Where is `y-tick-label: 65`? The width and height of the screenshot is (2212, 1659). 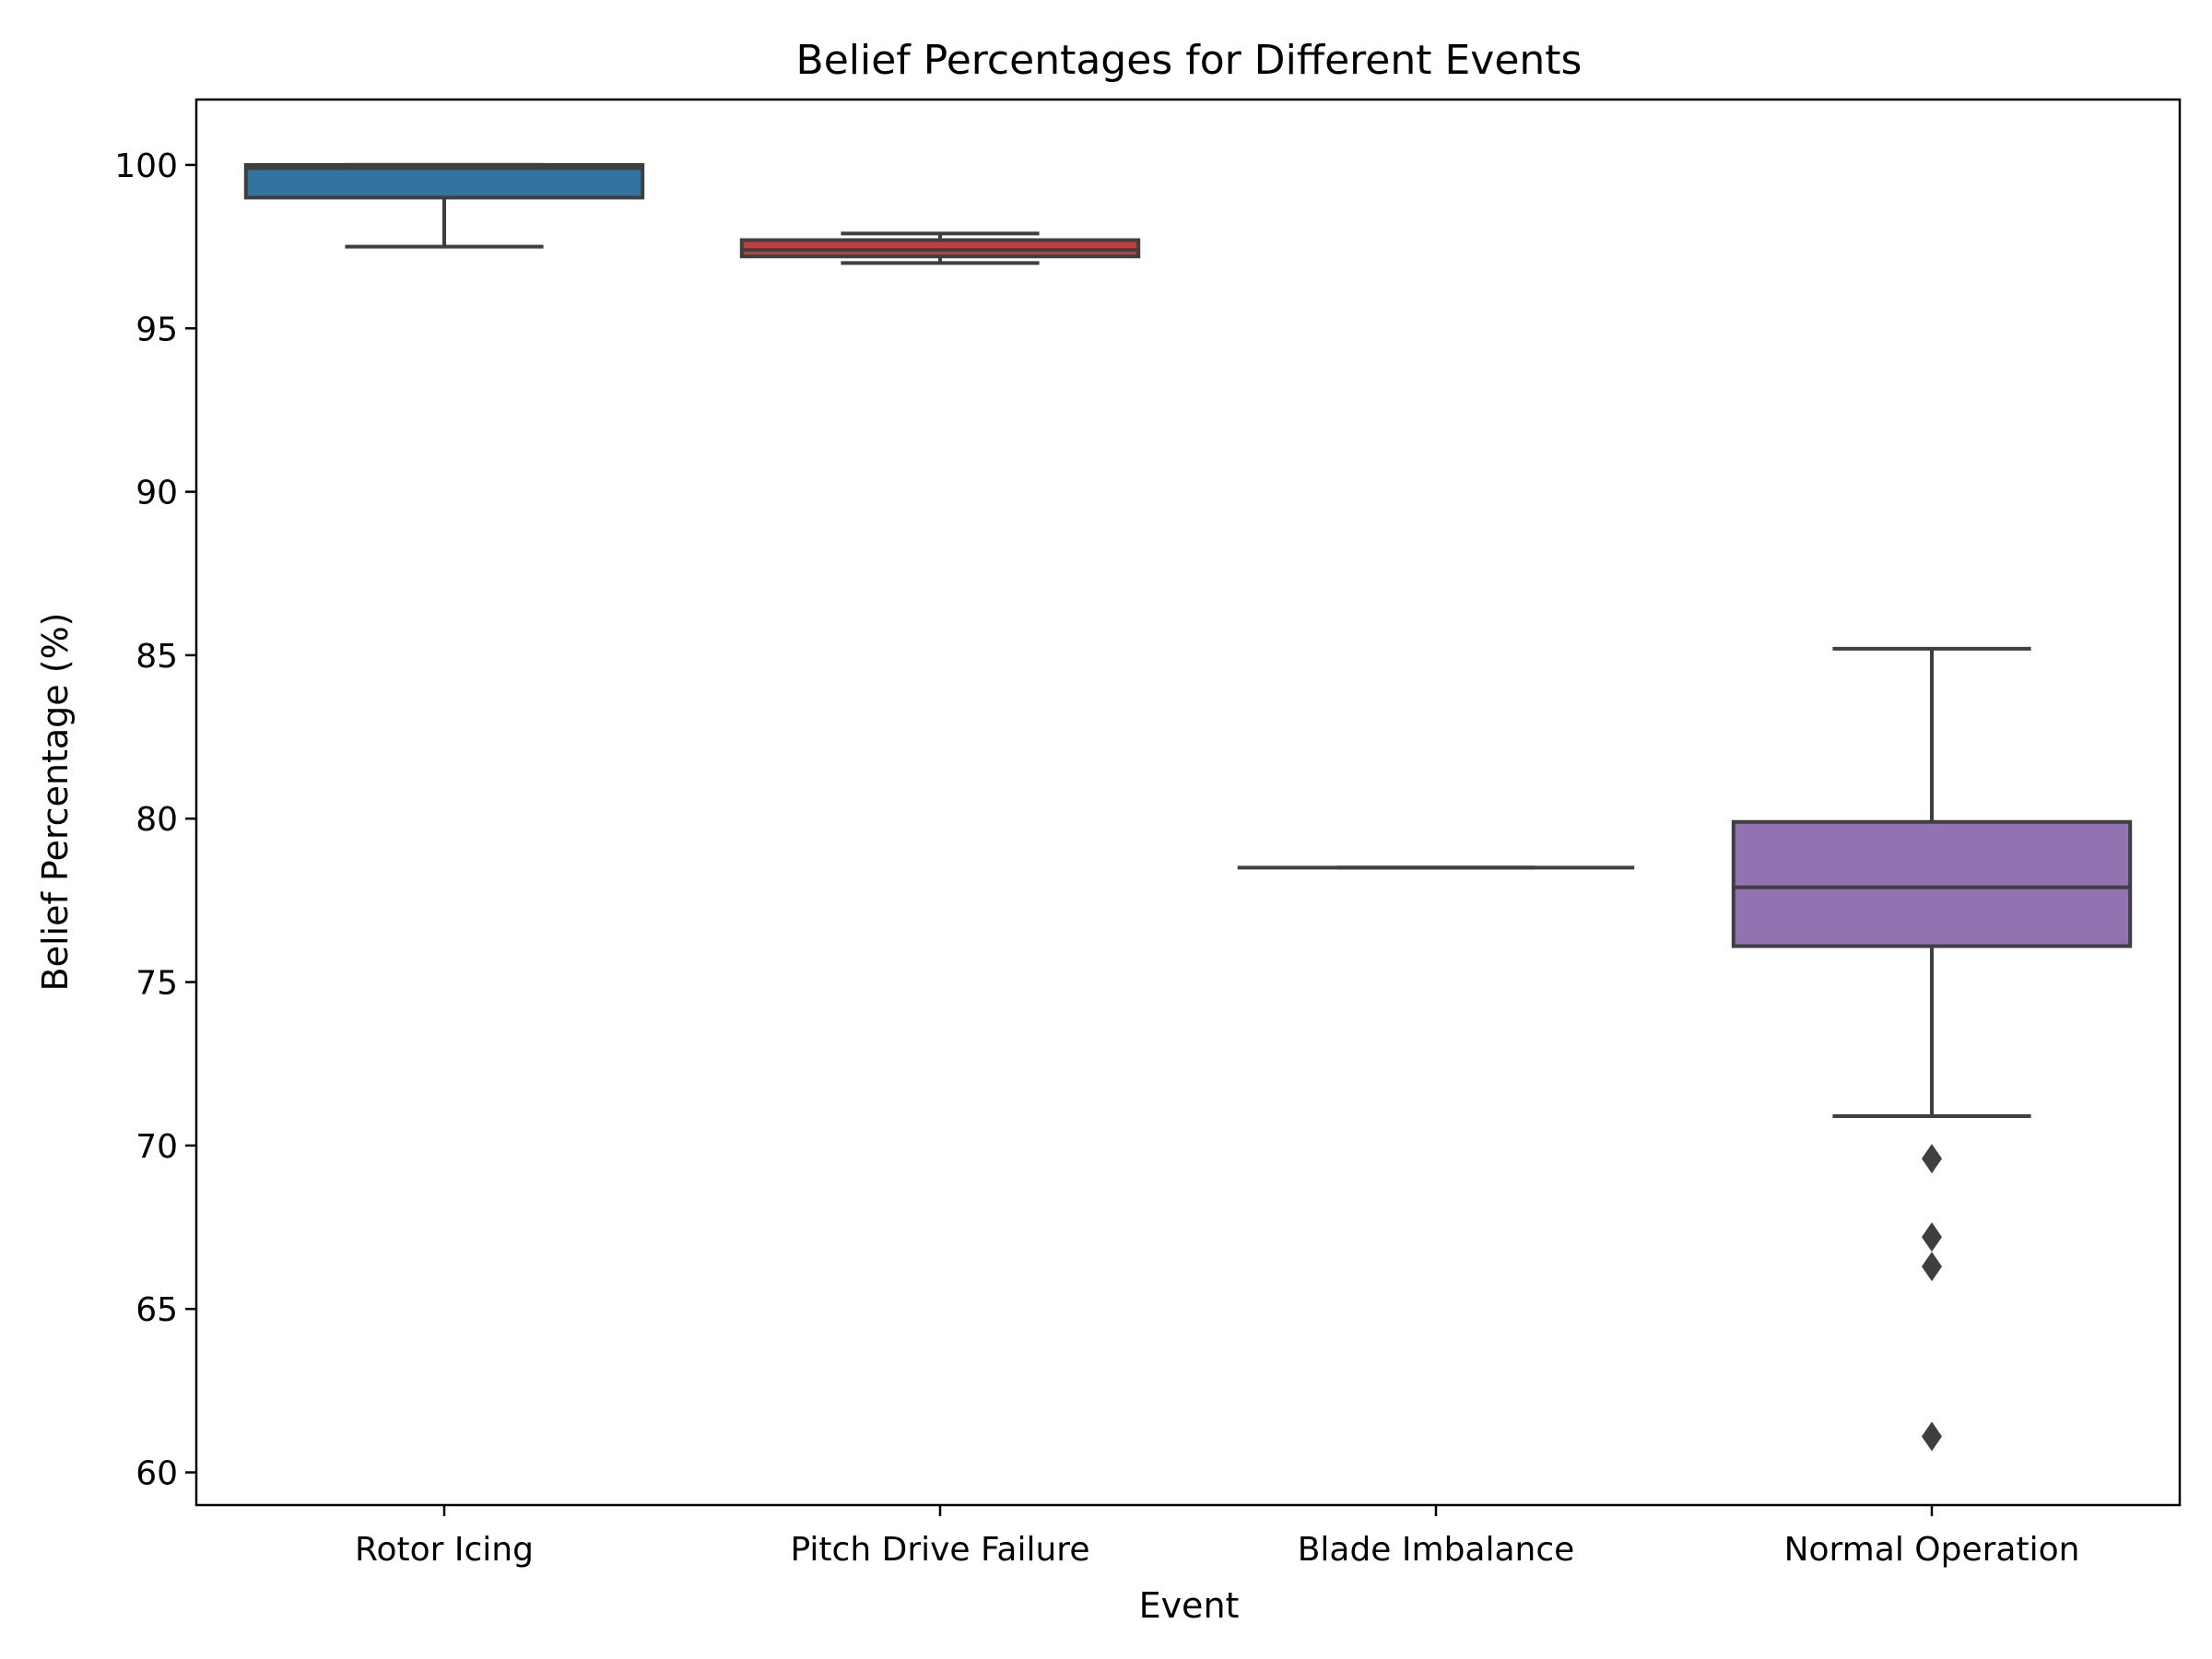 y-tick-label: 65 is located at coordinates (156, 1310).